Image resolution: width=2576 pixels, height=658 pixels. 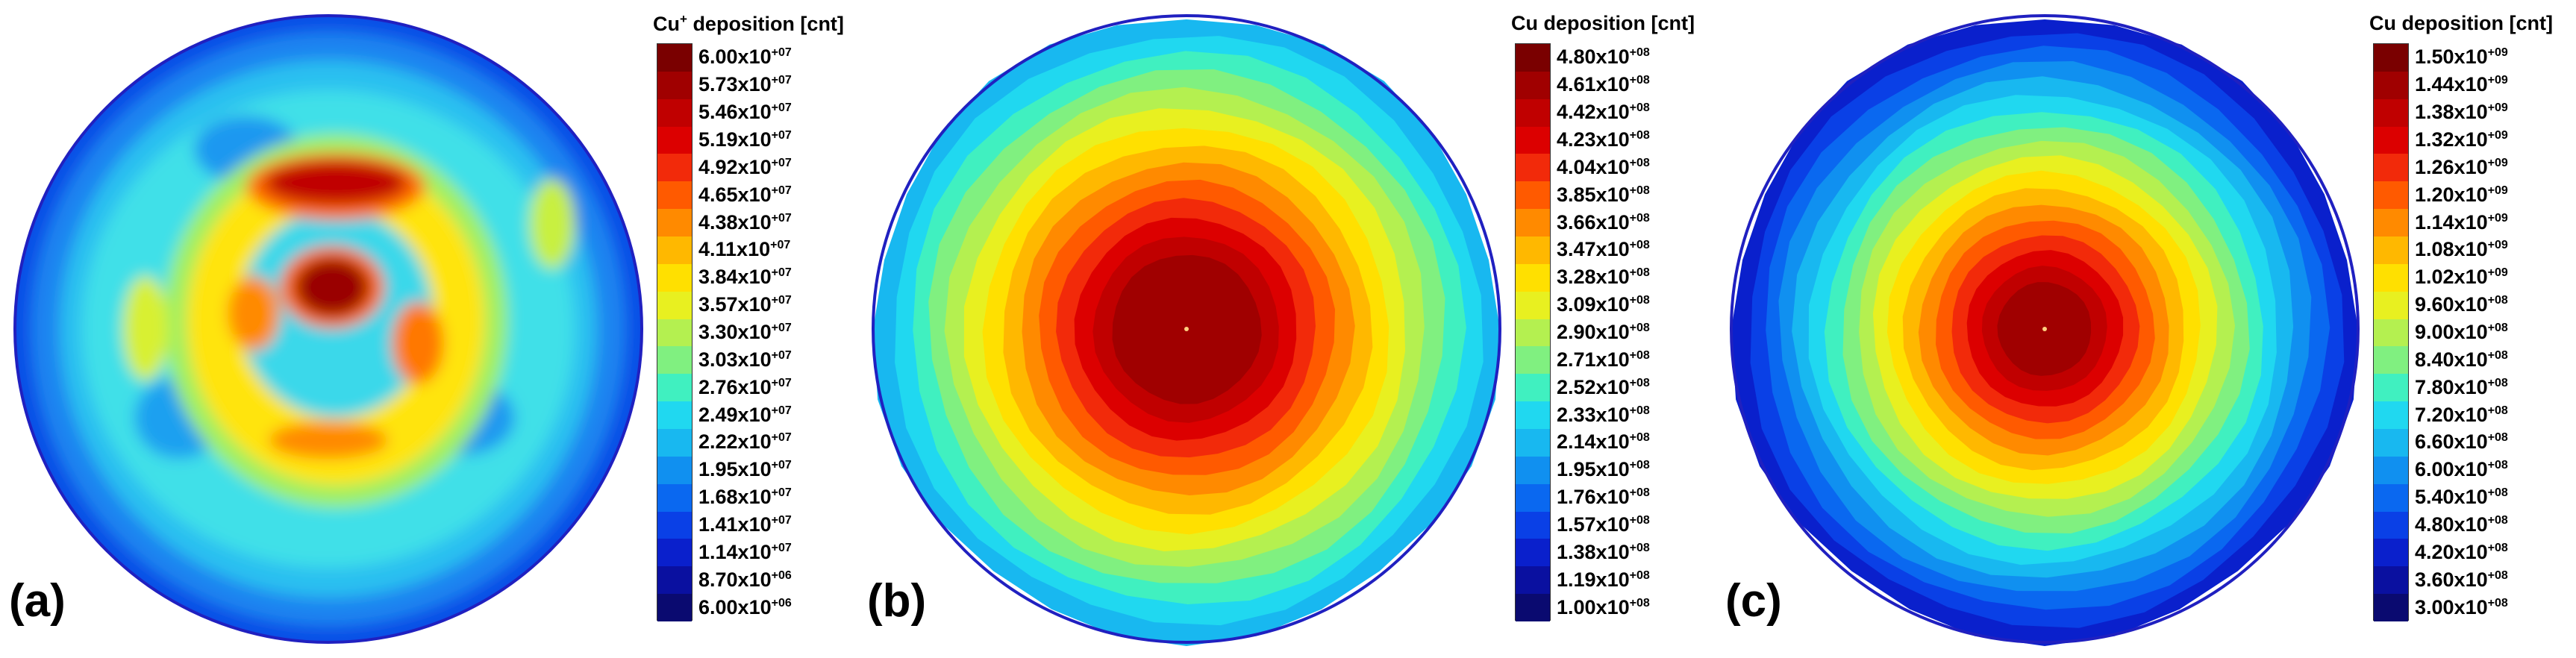 I want to click on colorbar-tick-label: 1.26x10+09, so click(x=2461, y=167).